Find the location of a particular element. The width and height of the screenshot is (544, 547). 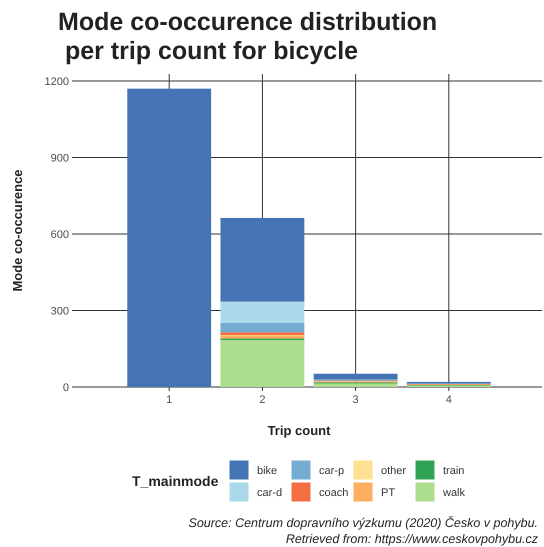

legend-label: car-p is located at coordinates (331, 470).